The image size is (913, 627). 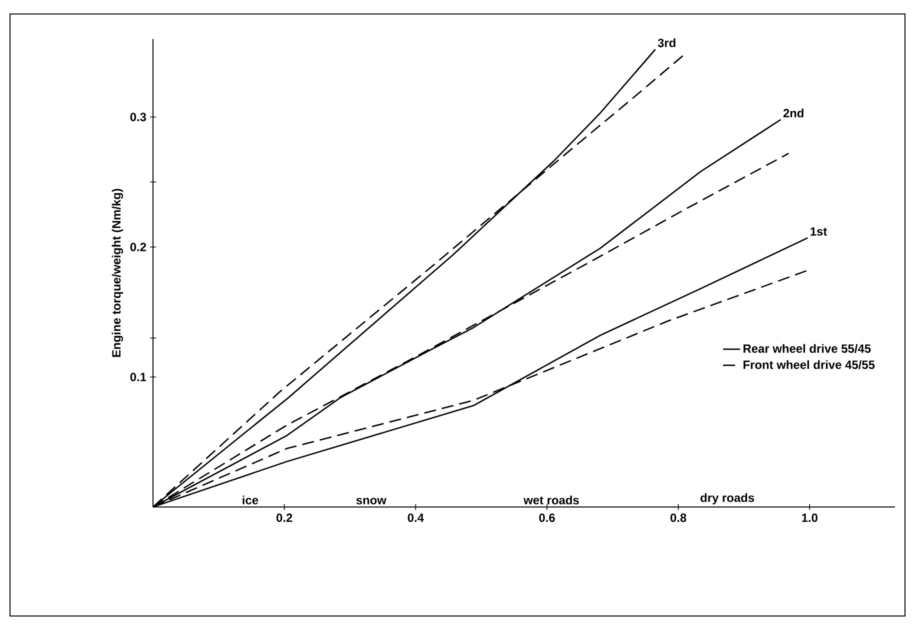 What do you see at coordinates (138, 247) in the screenshot?
I see `y-tick-label: 0.2` at bounding box center [138, 247].